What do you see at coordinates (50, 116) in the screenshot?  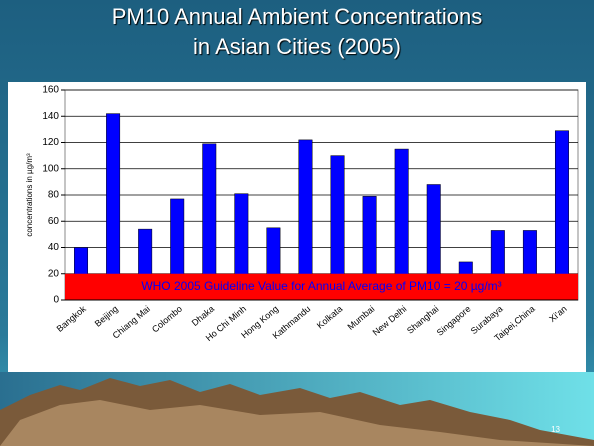 I see `y-tick-label: 140` at bounding box center [50, 116].